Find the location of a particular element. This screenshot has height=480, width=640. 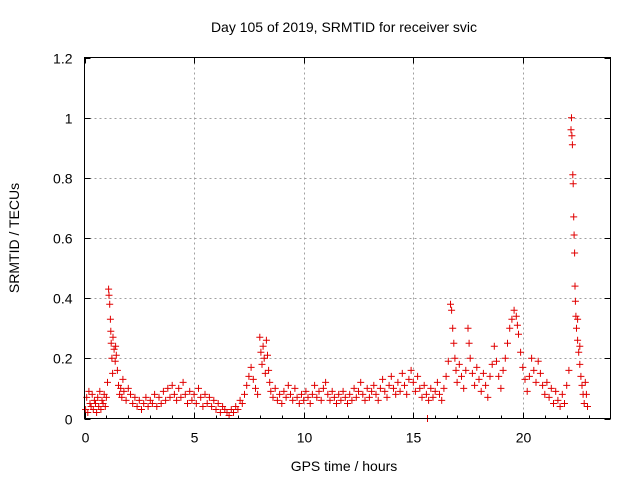

x-tick-label: 20 is located at coordinates (524, 438).